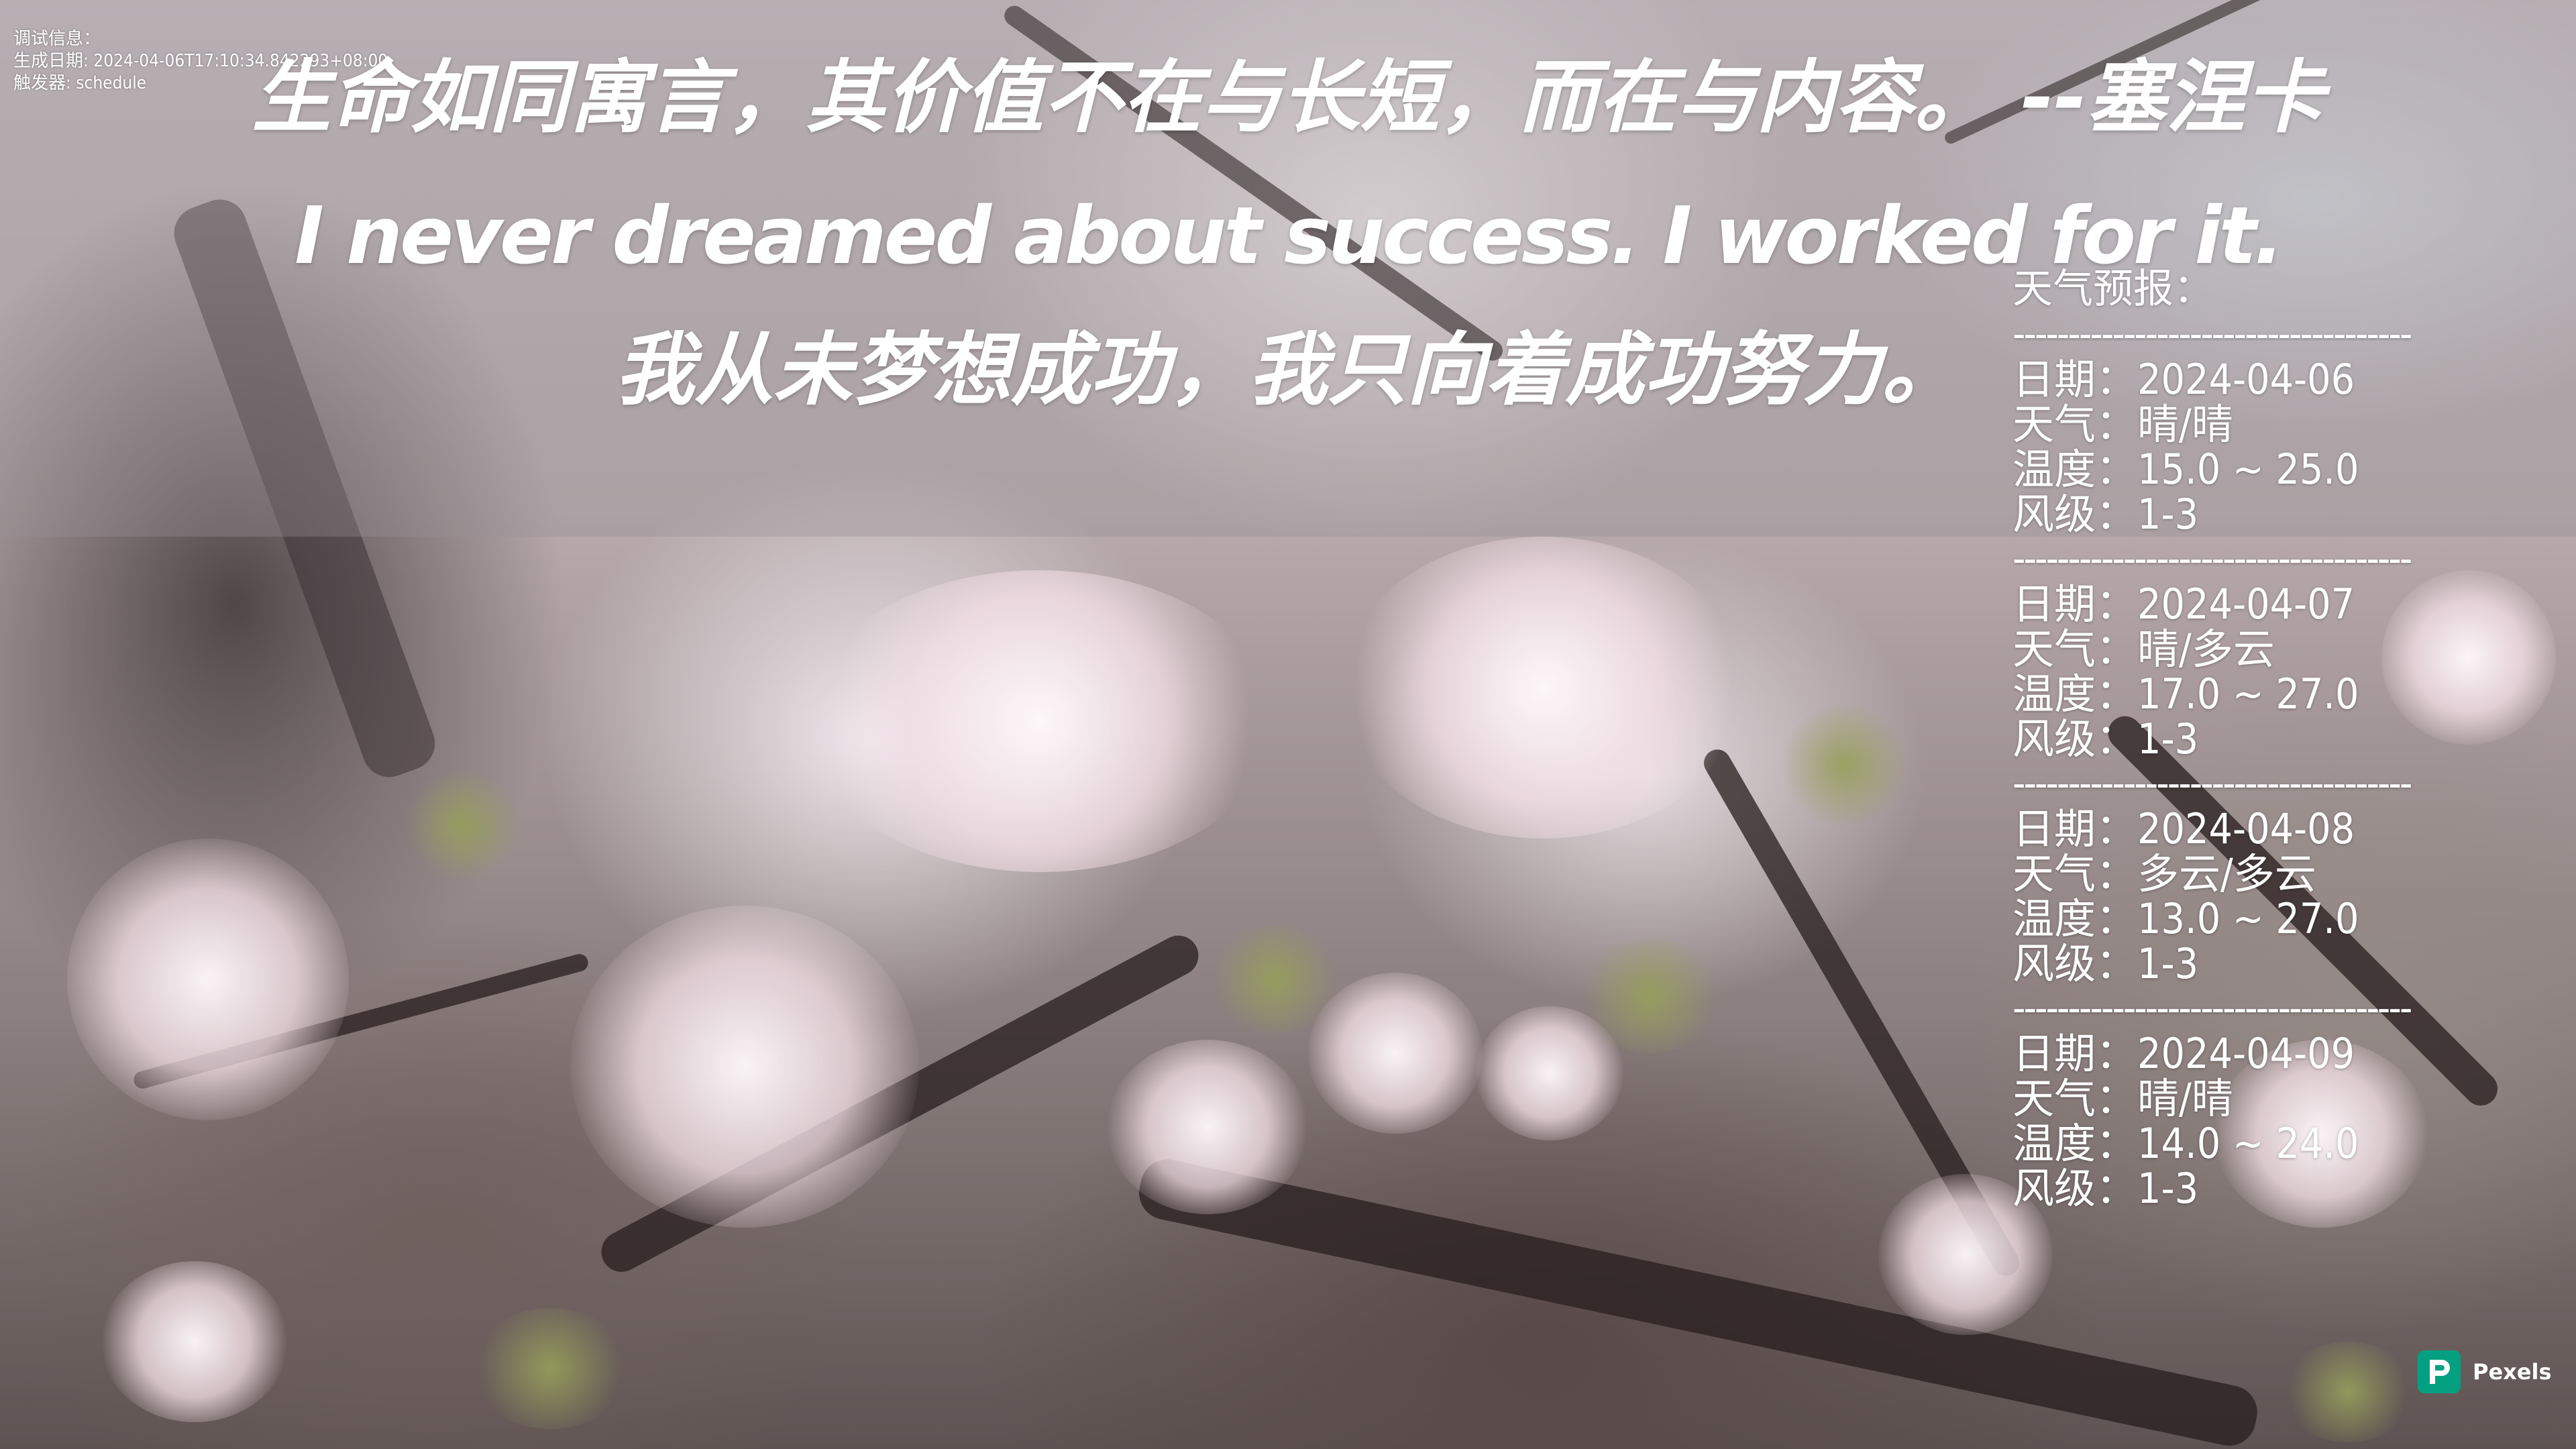 The image size is (2576, 1449). I want to click on temperature-value: 17.0 ~ 27.0, so click(2248, 693).